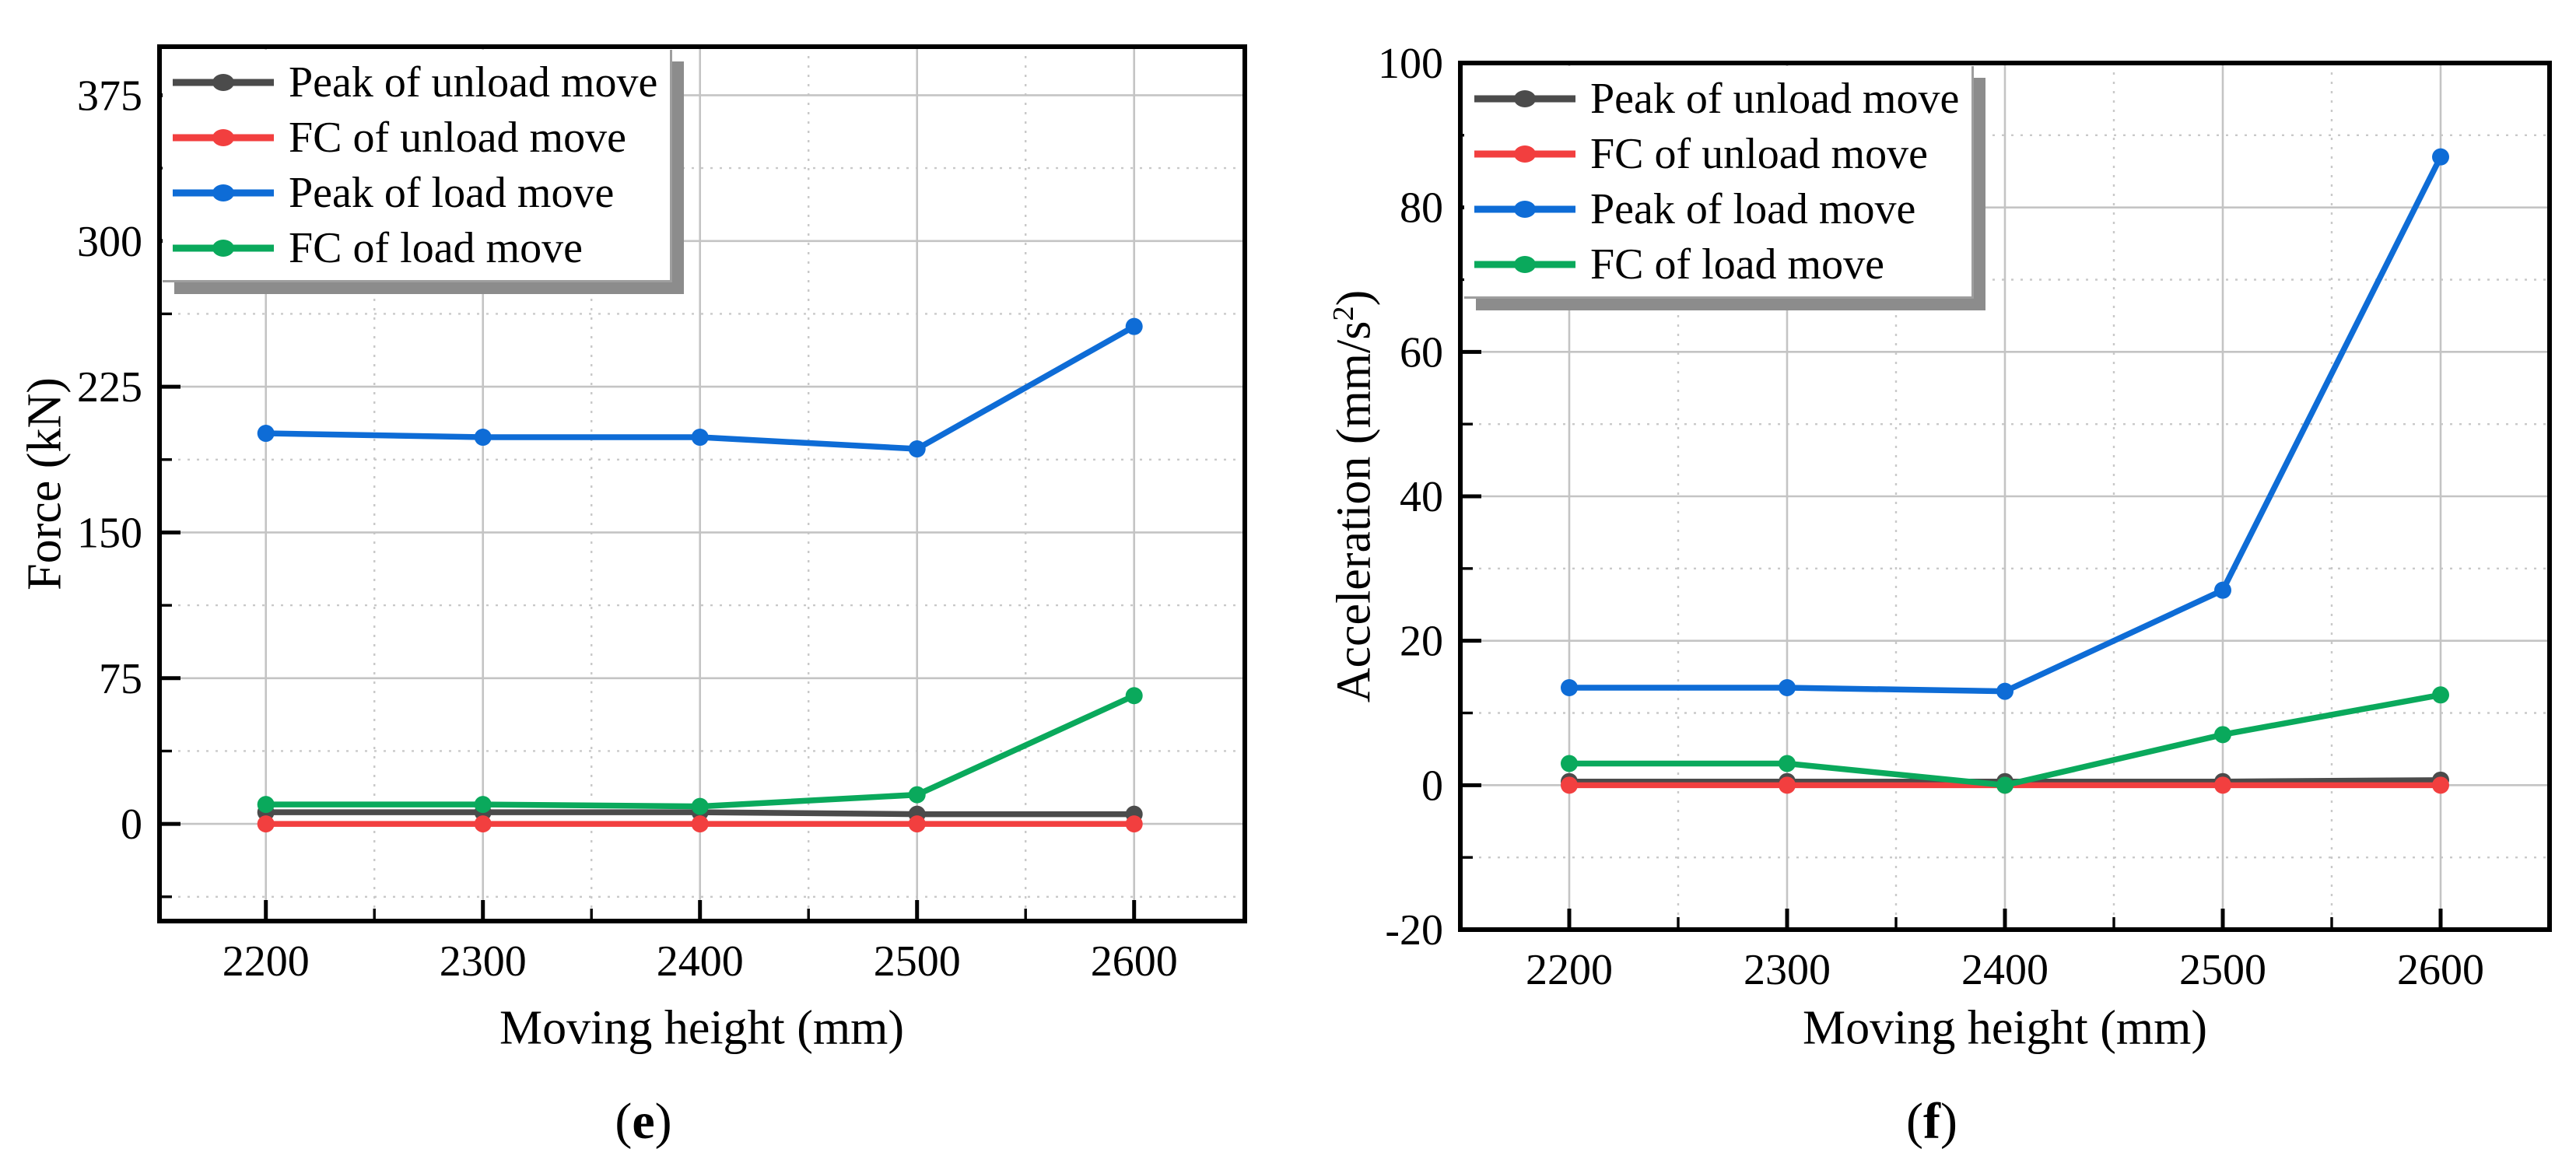 Image resolution: width=2576 pixels, height=1163 pixels. What do you see at coordinates (109, 533) in the screenshot?
I see `y-tick-label: 150` at bounding box center [109, 533].